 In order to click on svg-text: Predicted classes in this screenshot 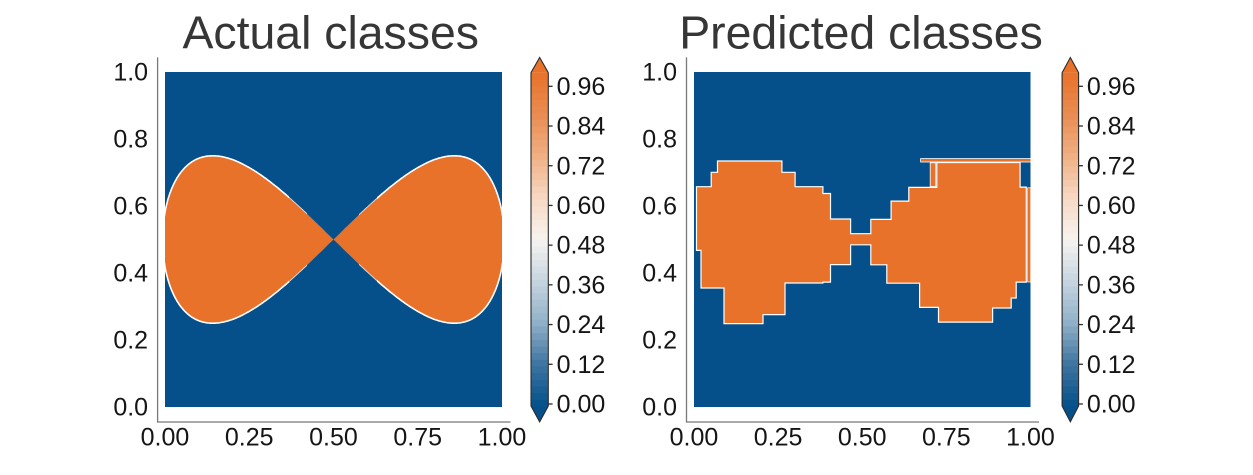, I will do `click(861, 33)`.